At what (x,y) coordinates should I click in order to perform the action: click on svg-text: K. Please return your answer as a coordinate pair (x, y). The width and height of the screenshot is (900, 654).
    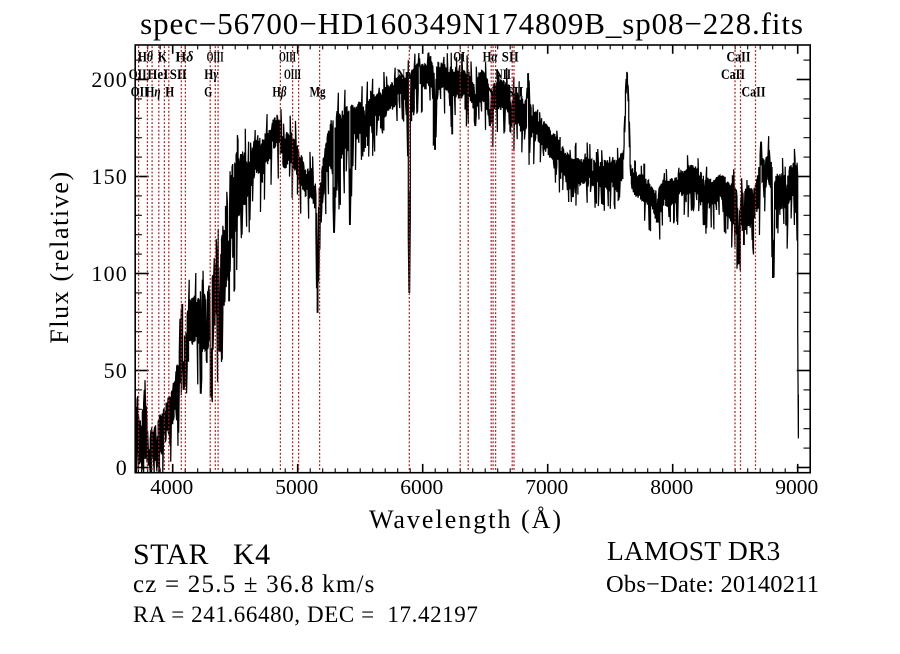
    Looking at the image, I should click on (162, 58).